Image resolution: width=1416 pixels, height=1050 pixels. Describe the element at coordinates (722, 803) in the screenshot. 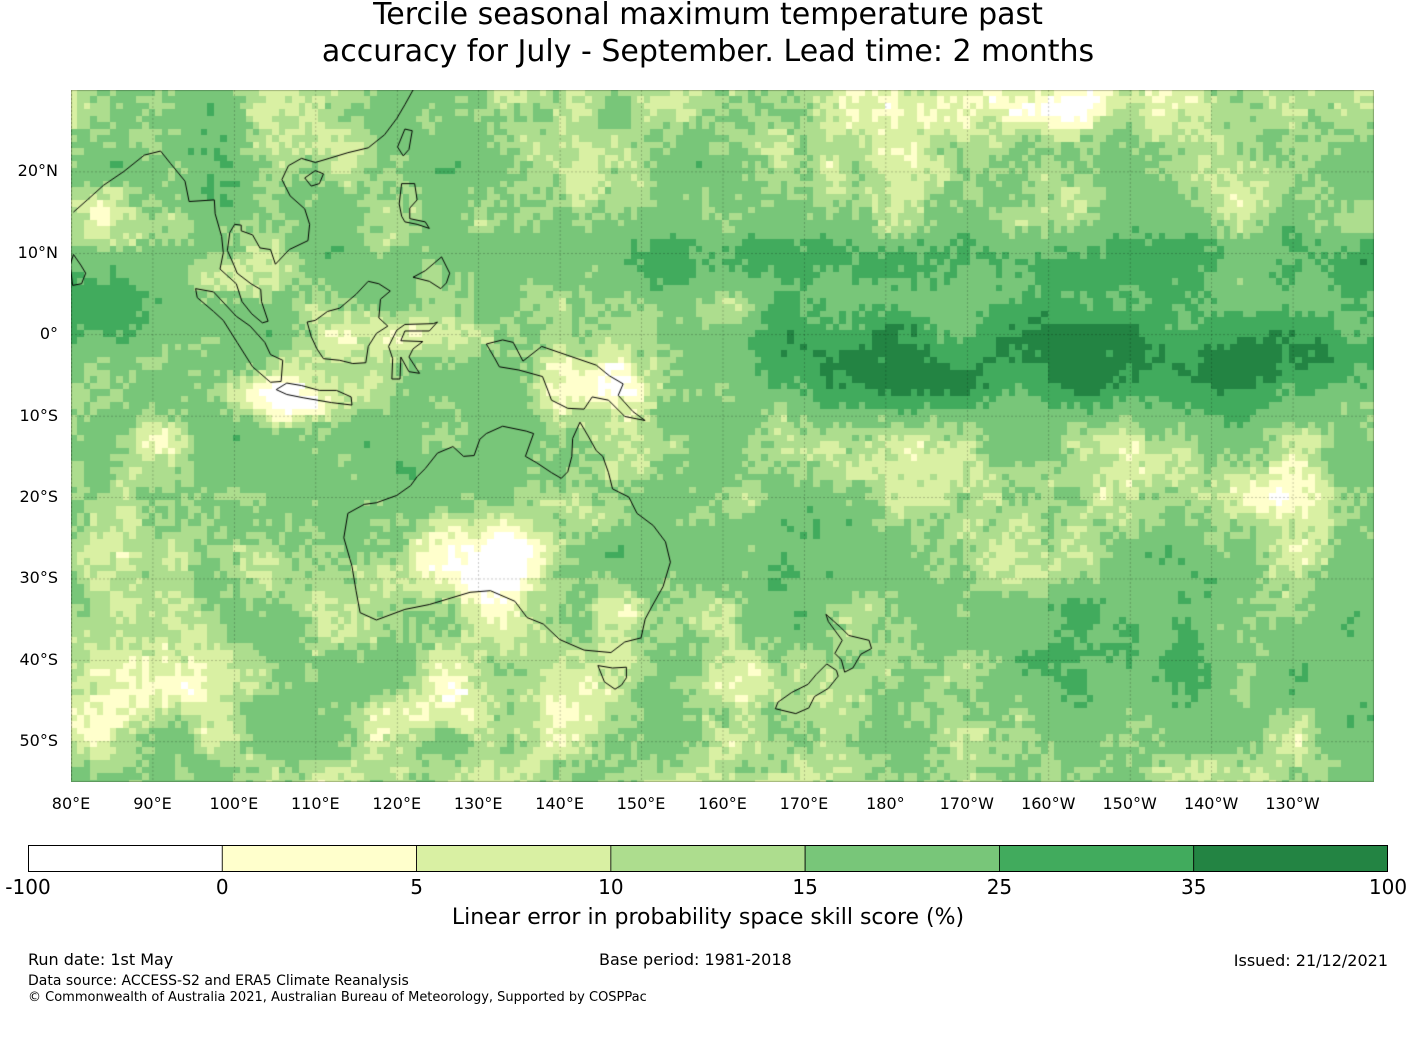

I see `lon-tick-label: 160°E` at that location.